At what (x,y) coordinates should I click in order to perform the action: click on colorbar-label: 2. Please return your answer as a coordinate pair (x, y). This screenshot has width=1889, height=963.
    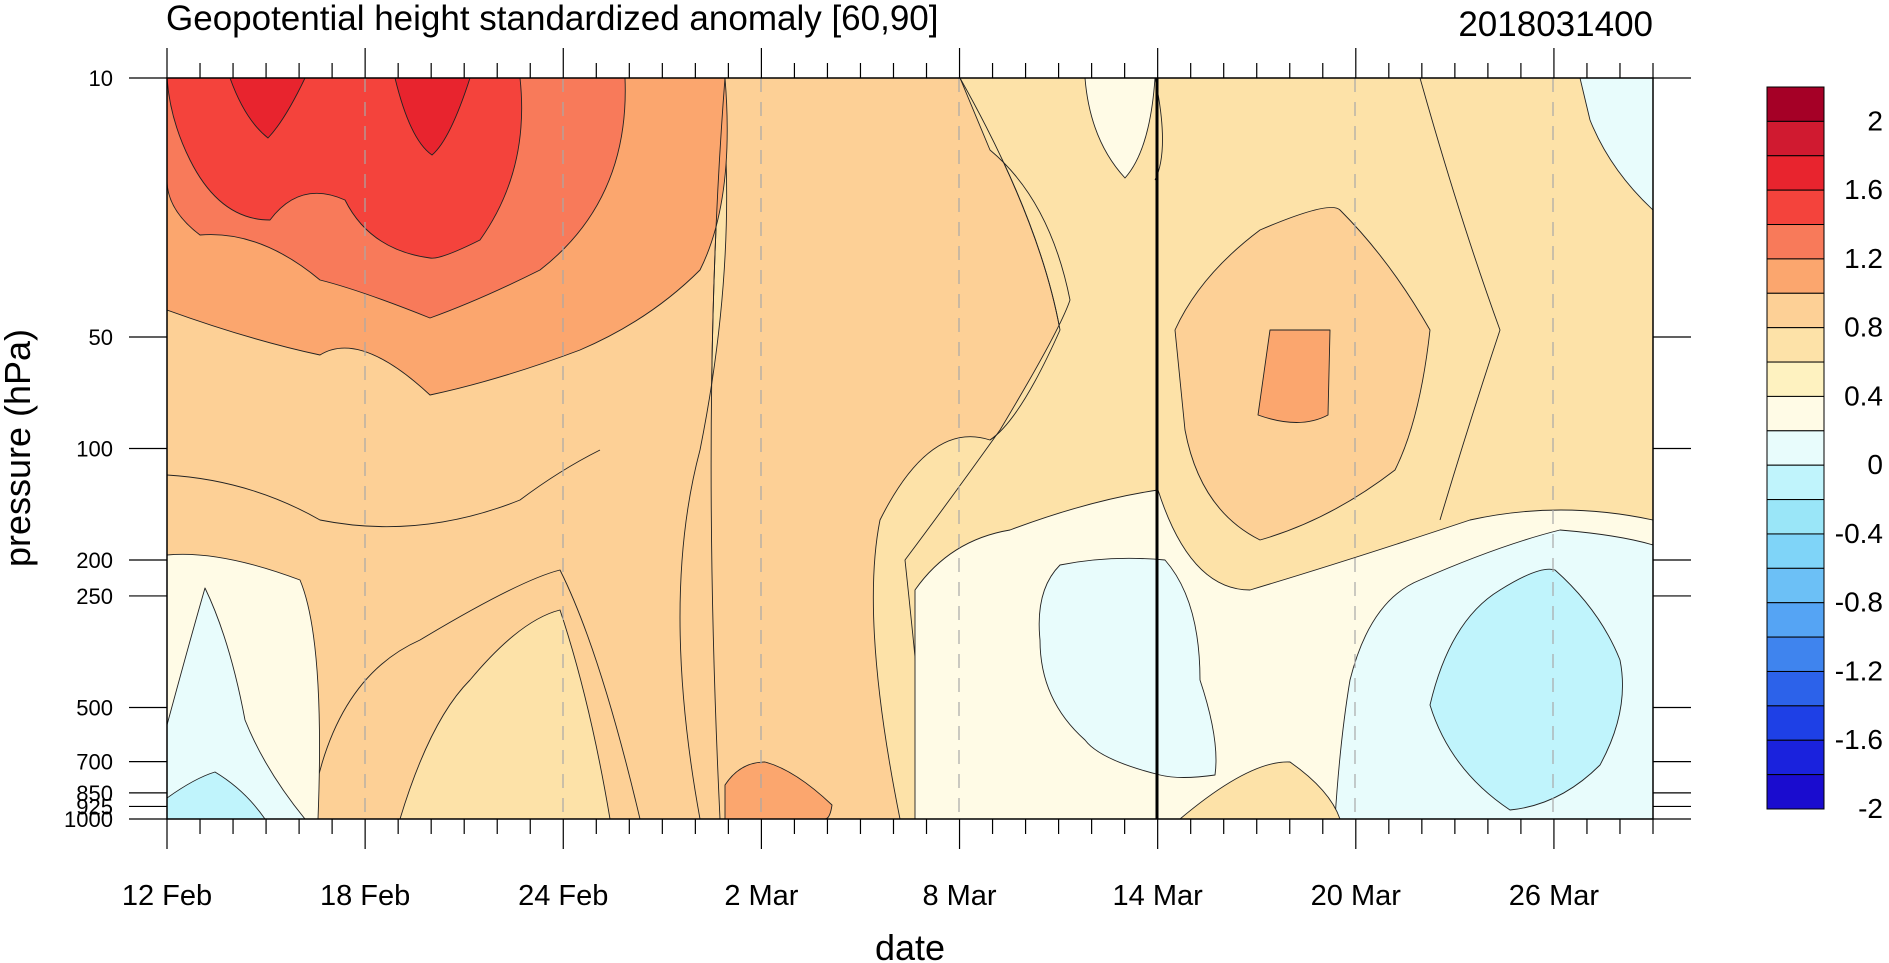
    Looking at the image, I should click on (1875, 120).